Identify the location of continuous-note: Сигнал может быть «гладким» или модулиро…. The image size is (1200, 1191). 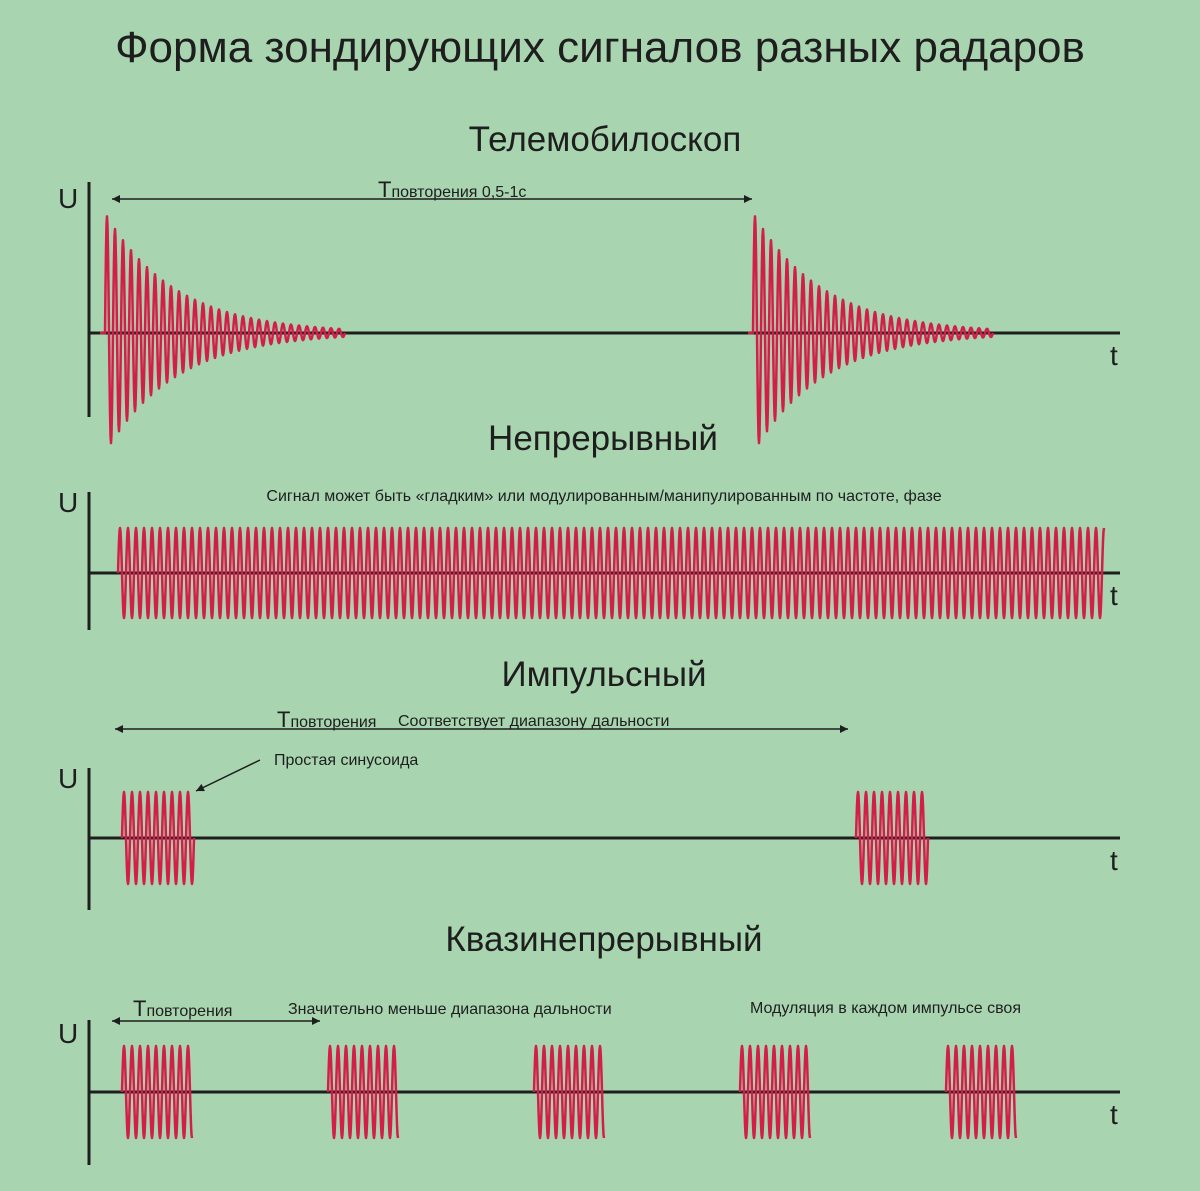
(603, 496).